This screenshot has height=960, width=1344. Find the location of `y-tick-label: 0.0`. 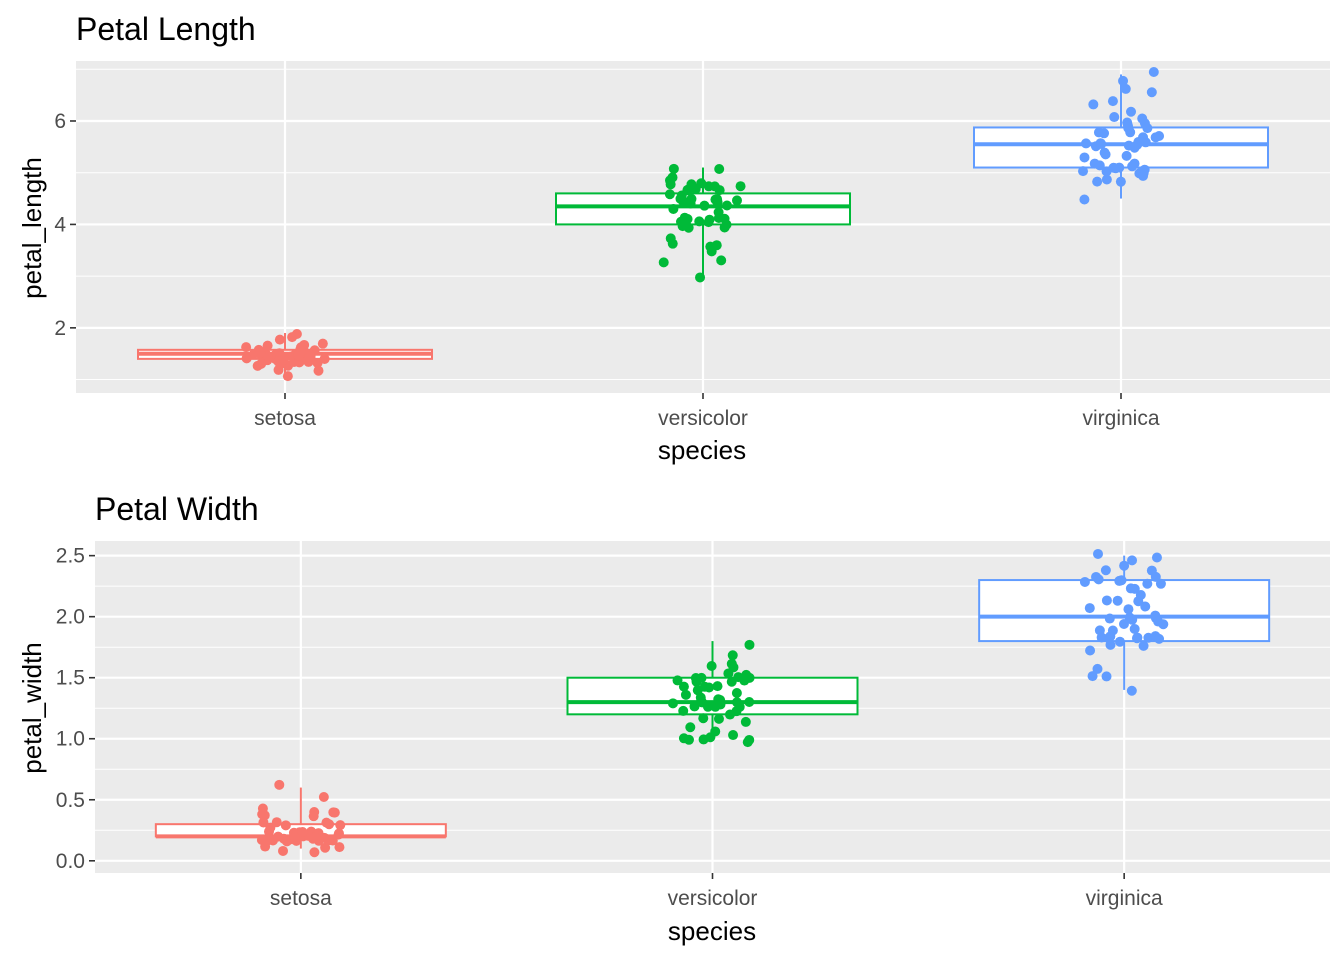

y-tick-label: 0.0 is located at coordinates (70, 861).